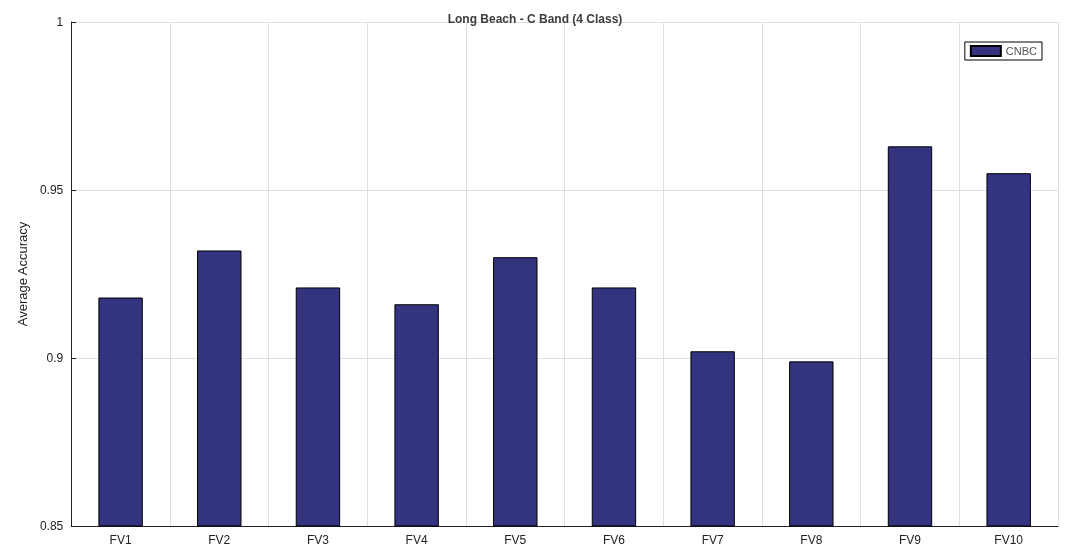  I want to click on x-tick-label: FV2, so click(219, 540).